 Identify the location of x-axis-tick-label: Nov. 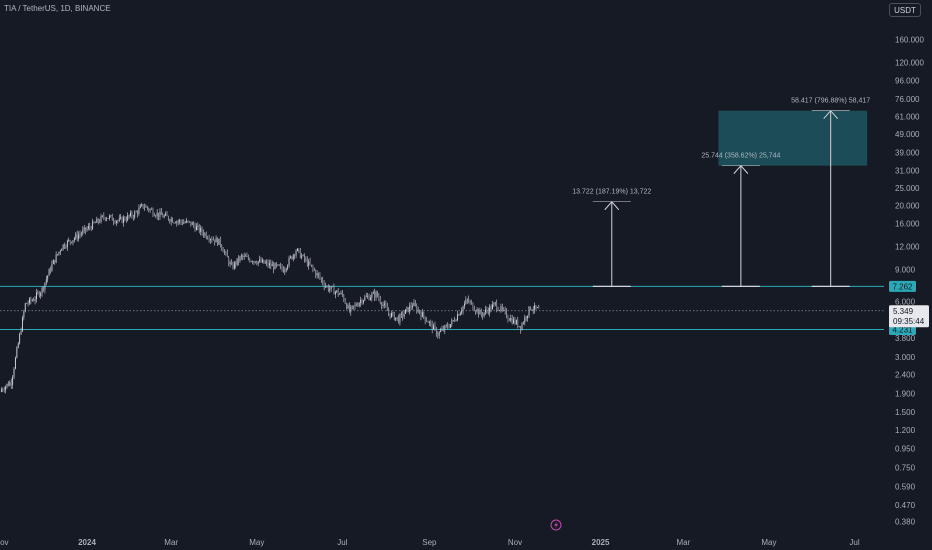
(4, 542).